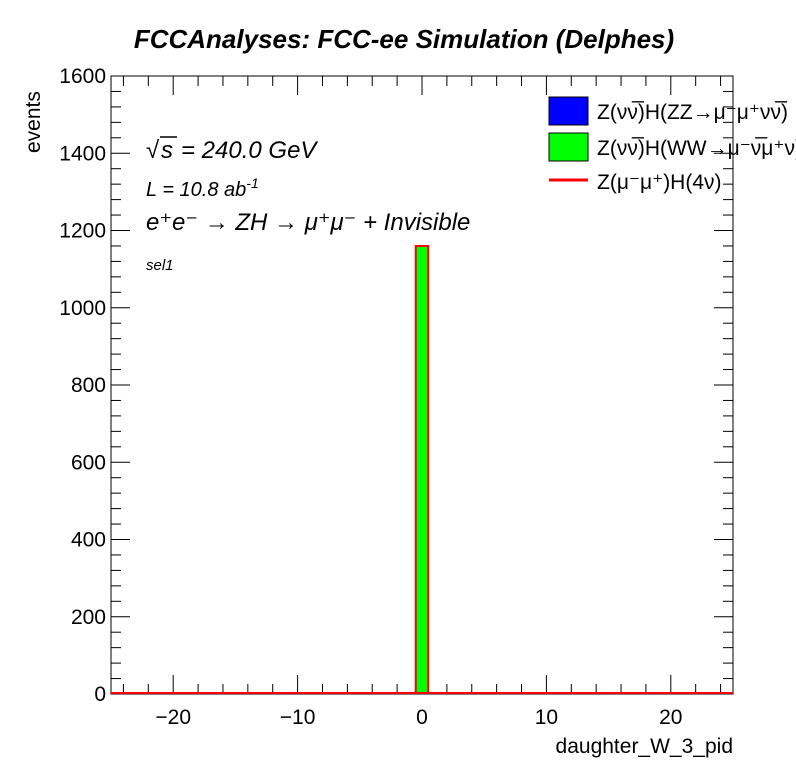 The height and width of the screenshot is (772, 796). What do you see at coordinates (88, 462) in the screenshot?
I see `y-tick-label: 600` at bounding box center [88, 462].